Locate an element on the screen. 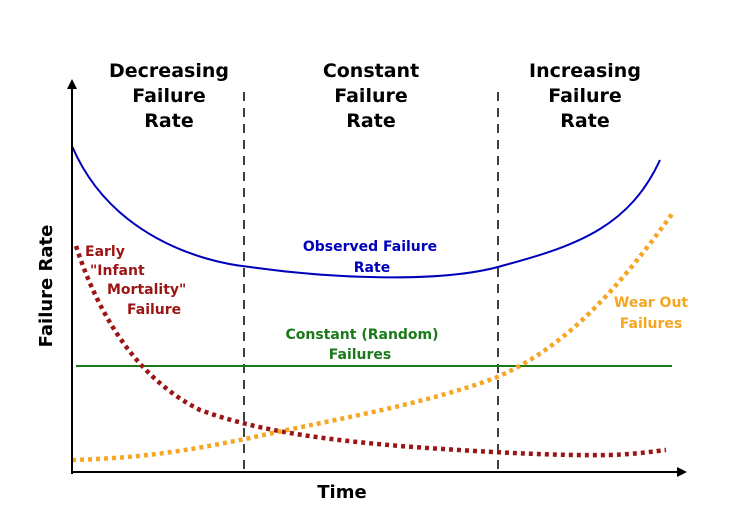 The width and height of the screenshot is (750, 527). region-left-line3: Rate is located at coordinates (168, 121).